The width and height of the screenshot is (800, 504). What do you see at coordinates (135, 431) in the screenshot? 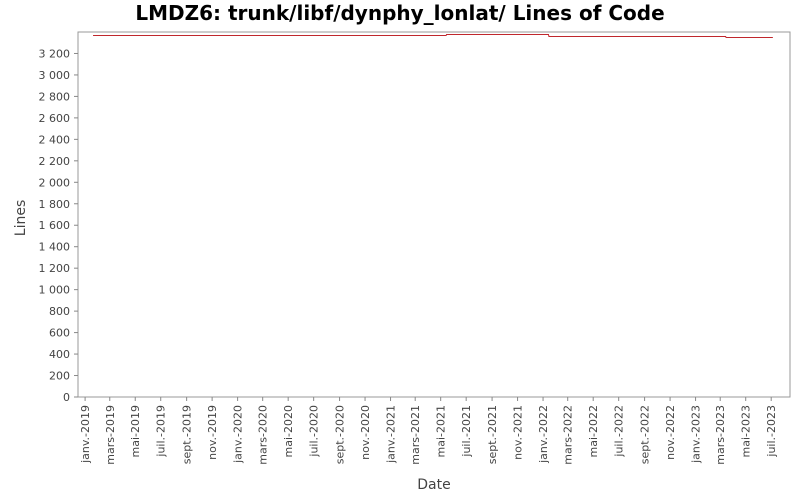
I see `x-tick-label: mai-2019` at bounding box center [135, 431].